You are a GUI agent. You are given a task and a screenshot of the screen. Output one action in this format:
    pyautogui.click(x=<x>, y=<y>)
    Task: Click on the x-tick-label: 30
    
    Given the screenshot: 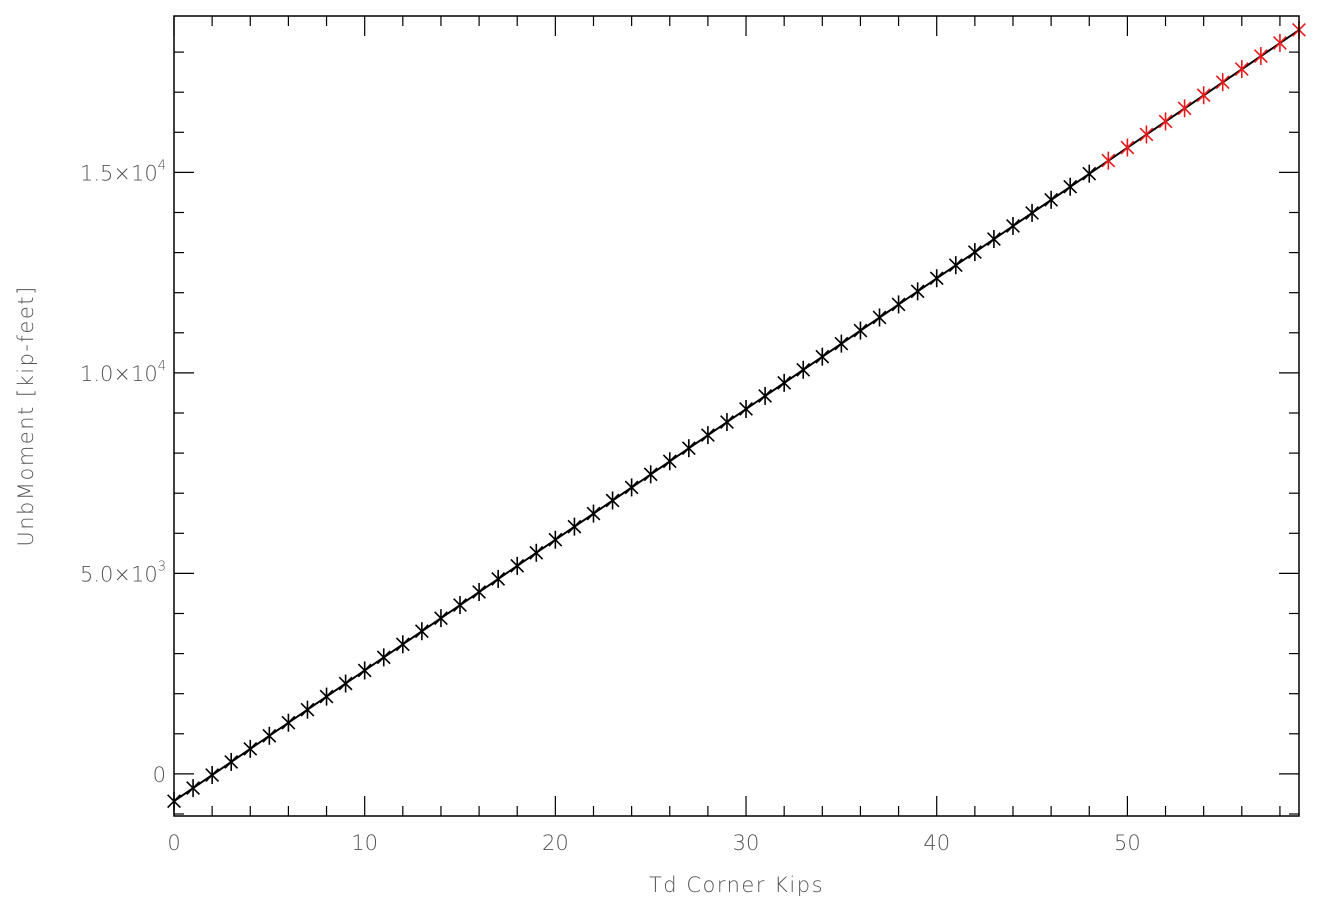 What is the action you would take?
    pyautogui.click(x=746, y=843)
    